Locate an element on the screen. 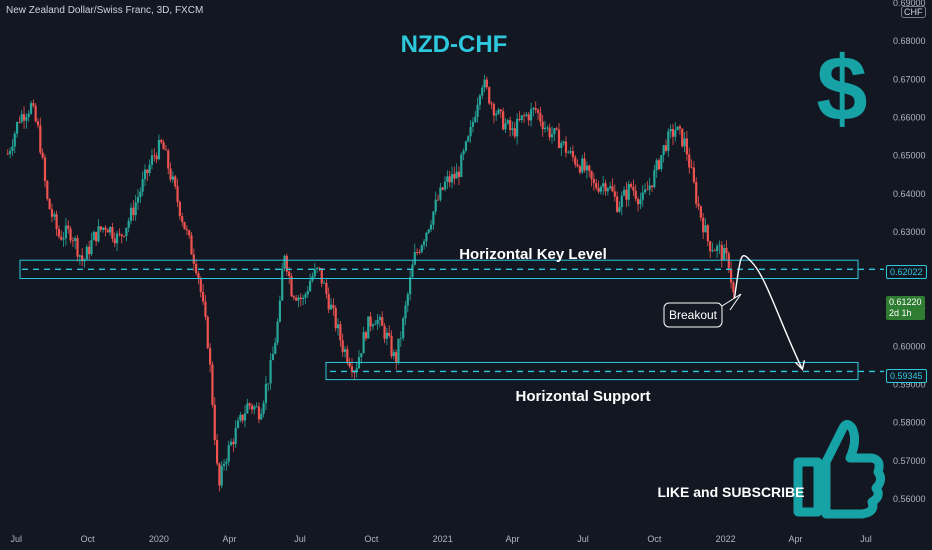 The width and height of the screenshot is (932, 550). price-tick-label: 0.56000 is located at coordinates (909, 499).